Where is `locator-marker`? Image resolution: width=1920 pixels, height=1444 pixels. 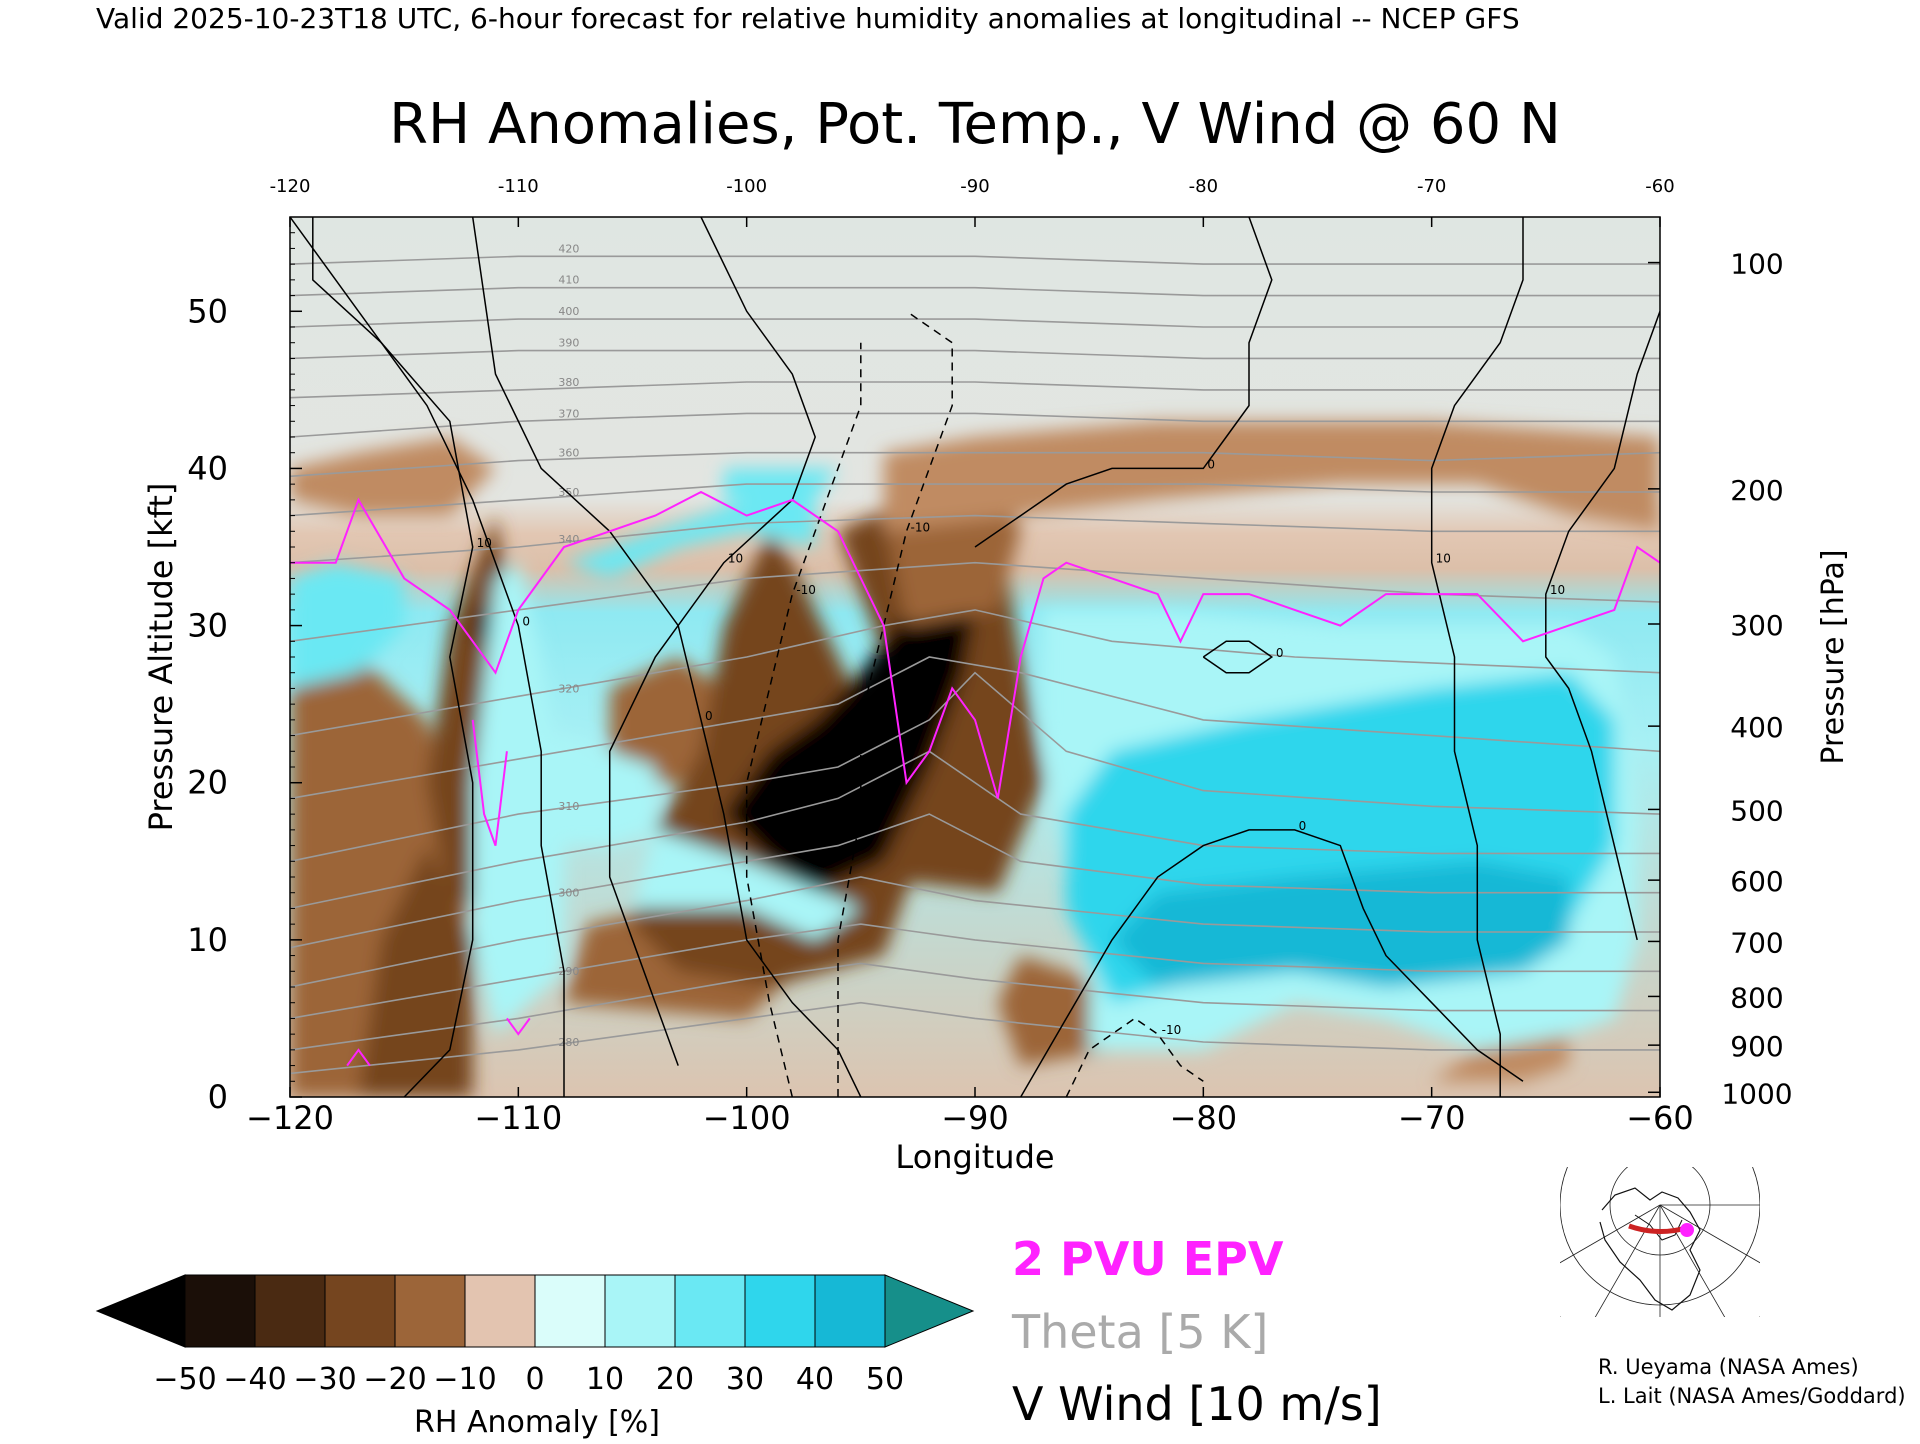 locator-marker is located at coordinates (1687, 1230).